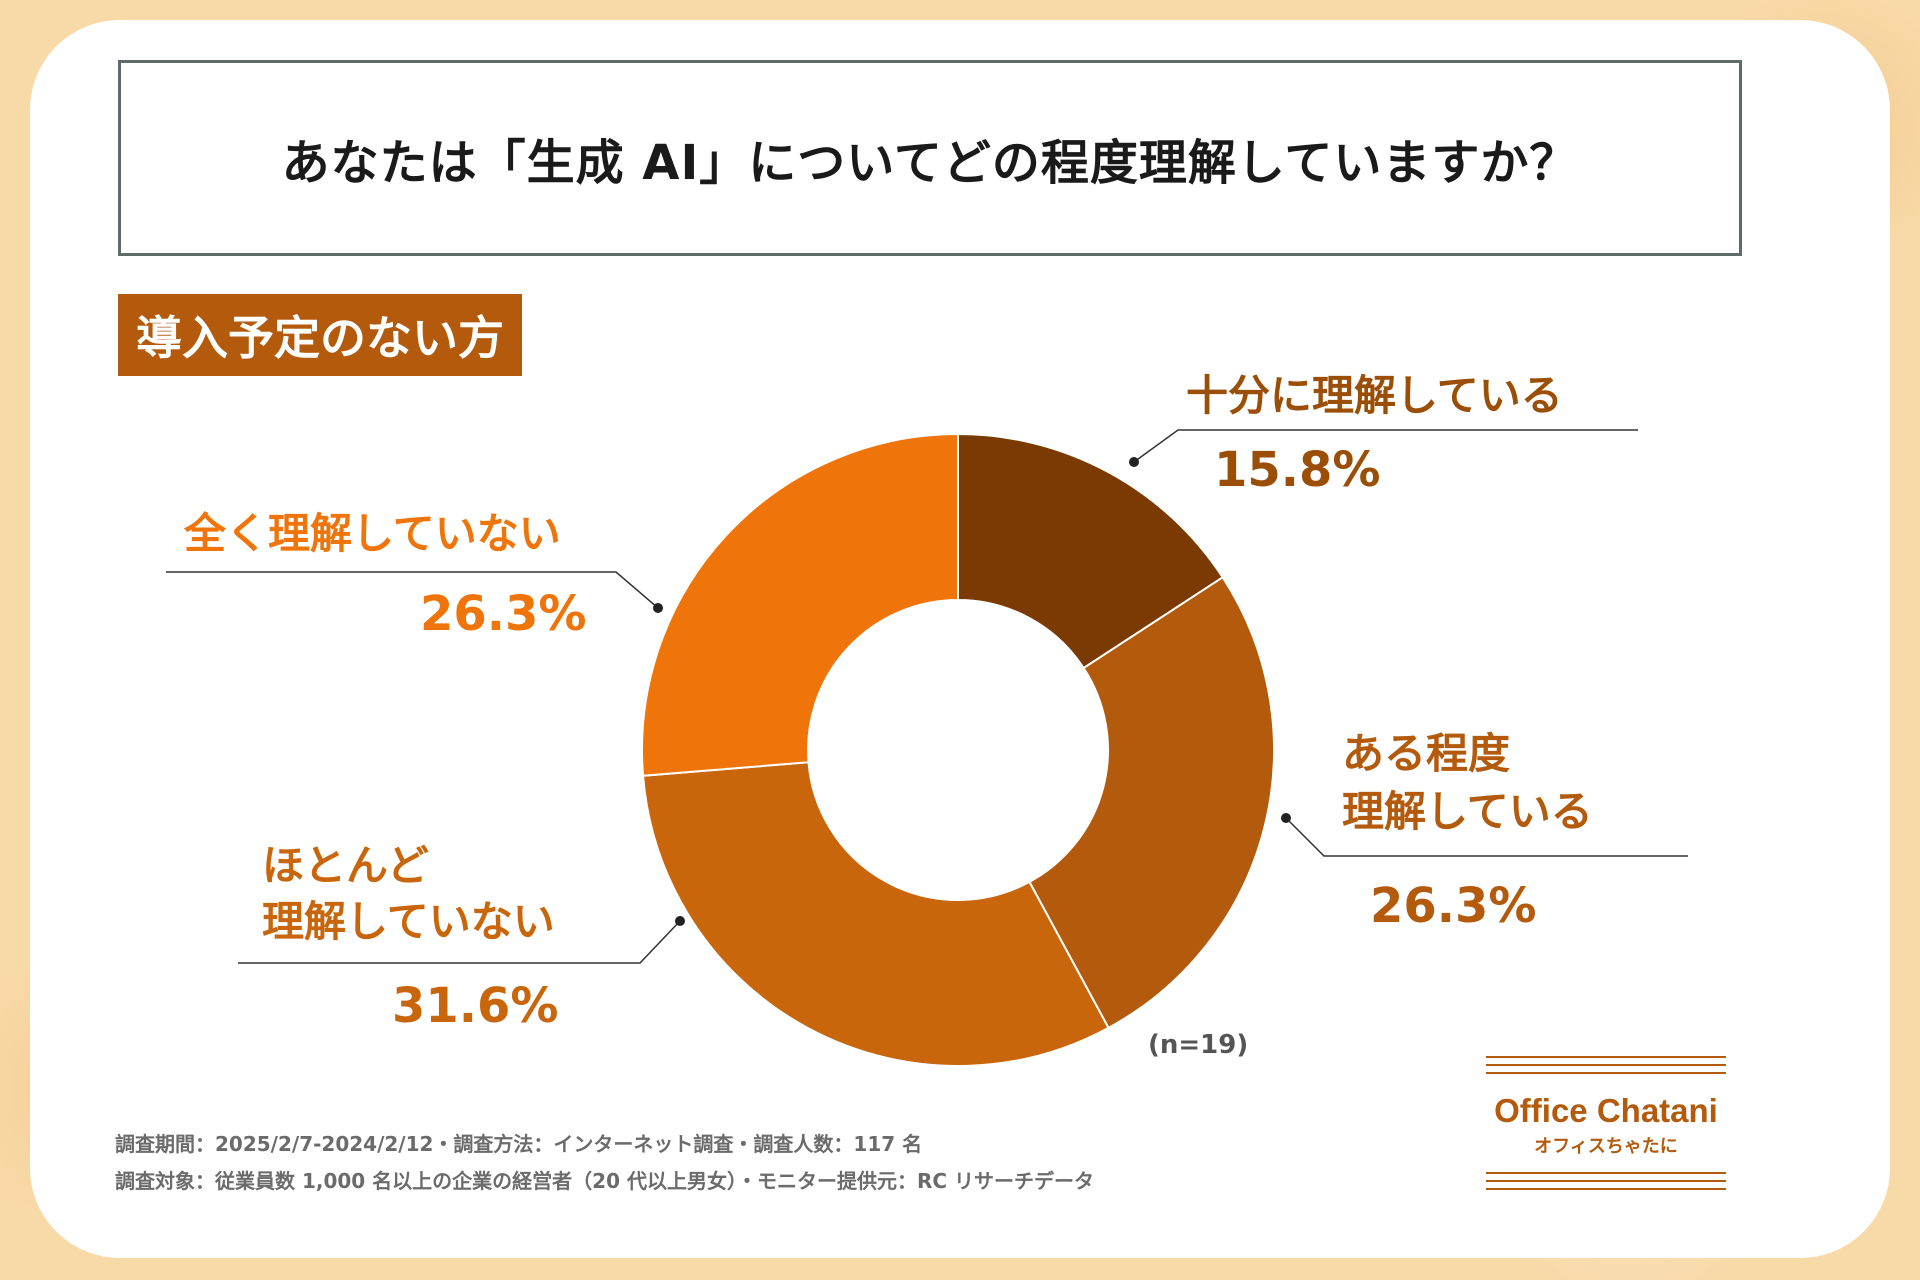  Describe the element at coordinates (930, 163) in the screenshot. I see `question-title: あなたは「生成 AI」についてどの程度理解していますか？` at that location.